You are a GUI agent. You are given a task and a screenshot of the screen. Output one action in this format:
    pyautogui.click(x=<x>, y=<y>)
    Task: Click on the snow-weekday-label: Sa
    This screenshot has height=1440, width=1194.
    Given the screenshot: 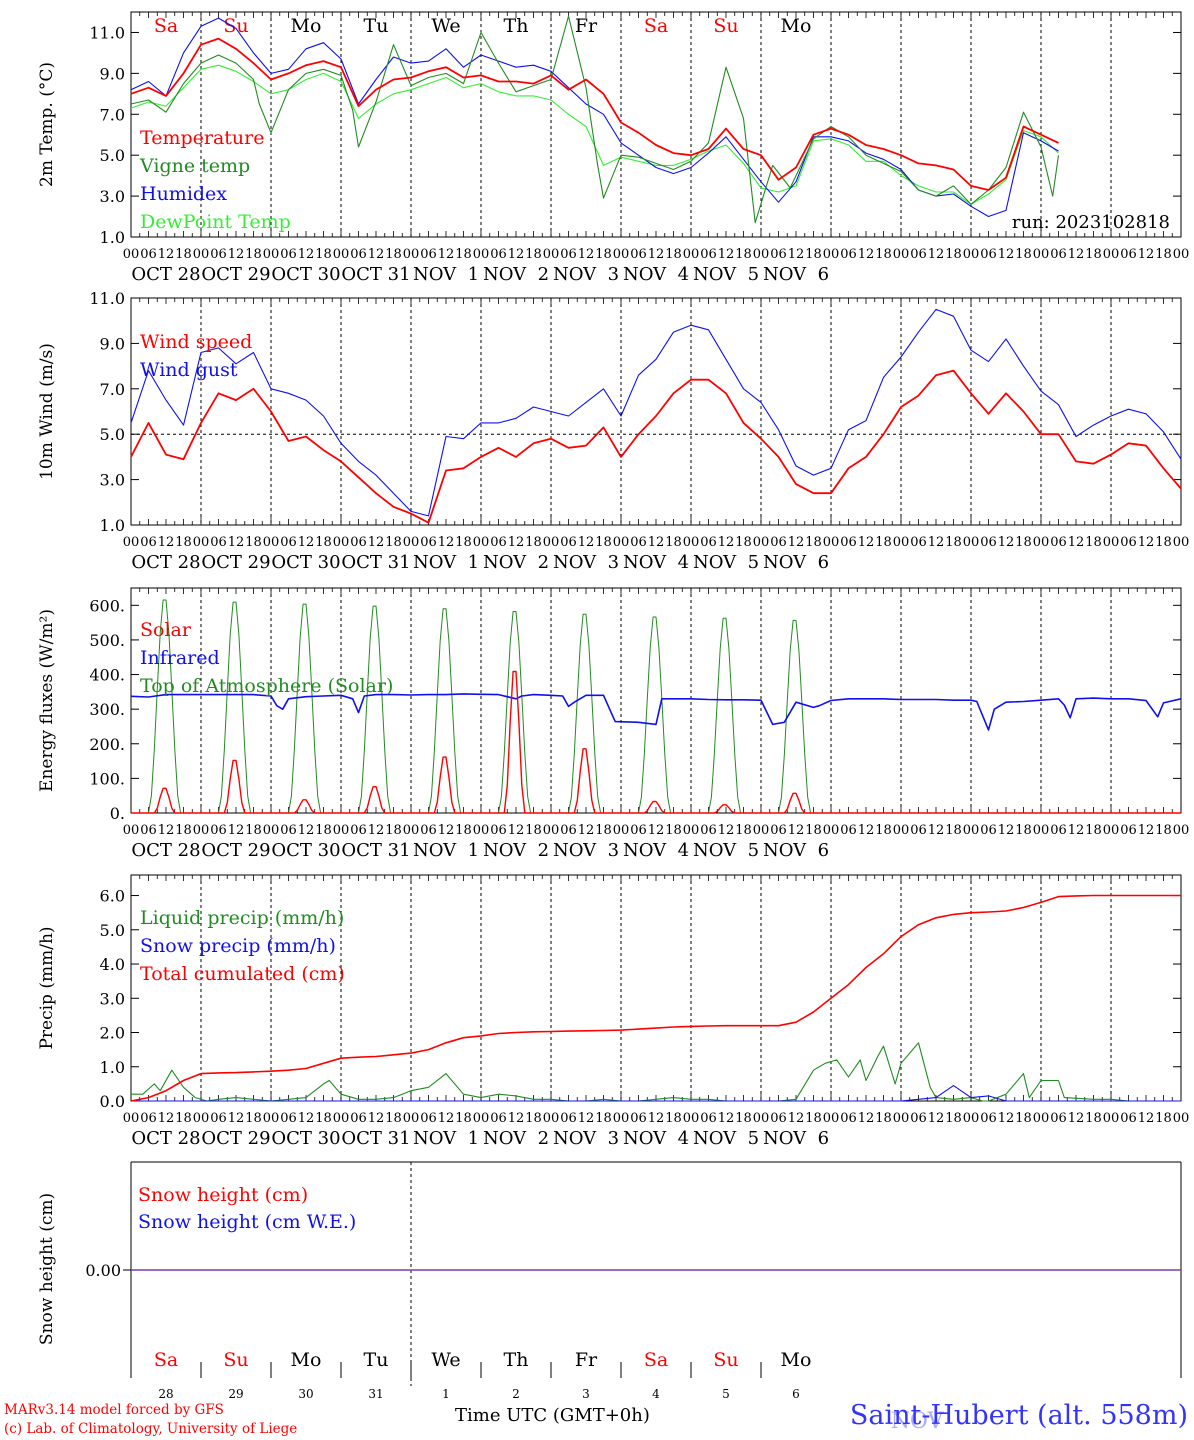 What is the action you would take?
    pyautogui.click(x=166, y=1360)
    